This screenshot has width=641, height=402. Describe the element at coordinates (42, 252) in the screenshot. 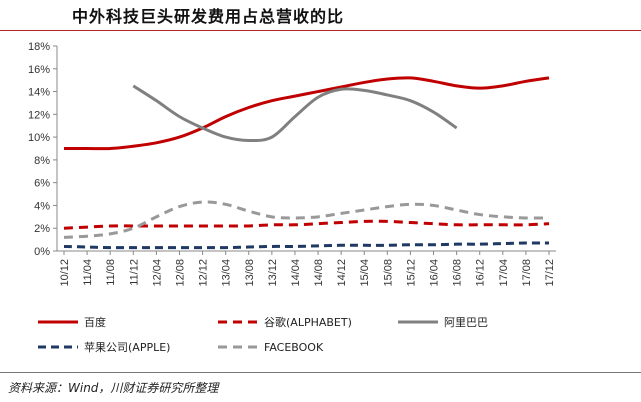

I see `y-tick-label: 0%` at that location.